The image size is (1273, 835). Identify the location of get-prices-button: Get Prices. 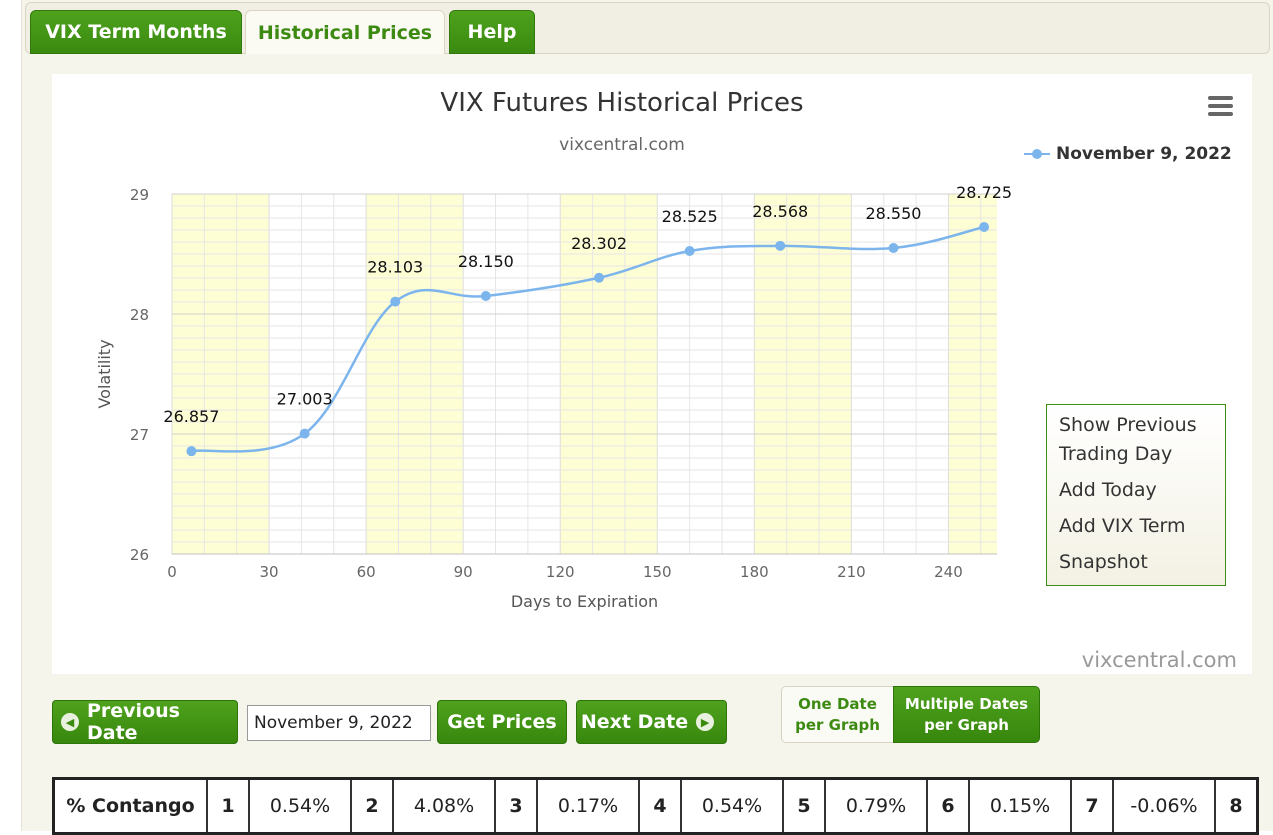
(502, 722).